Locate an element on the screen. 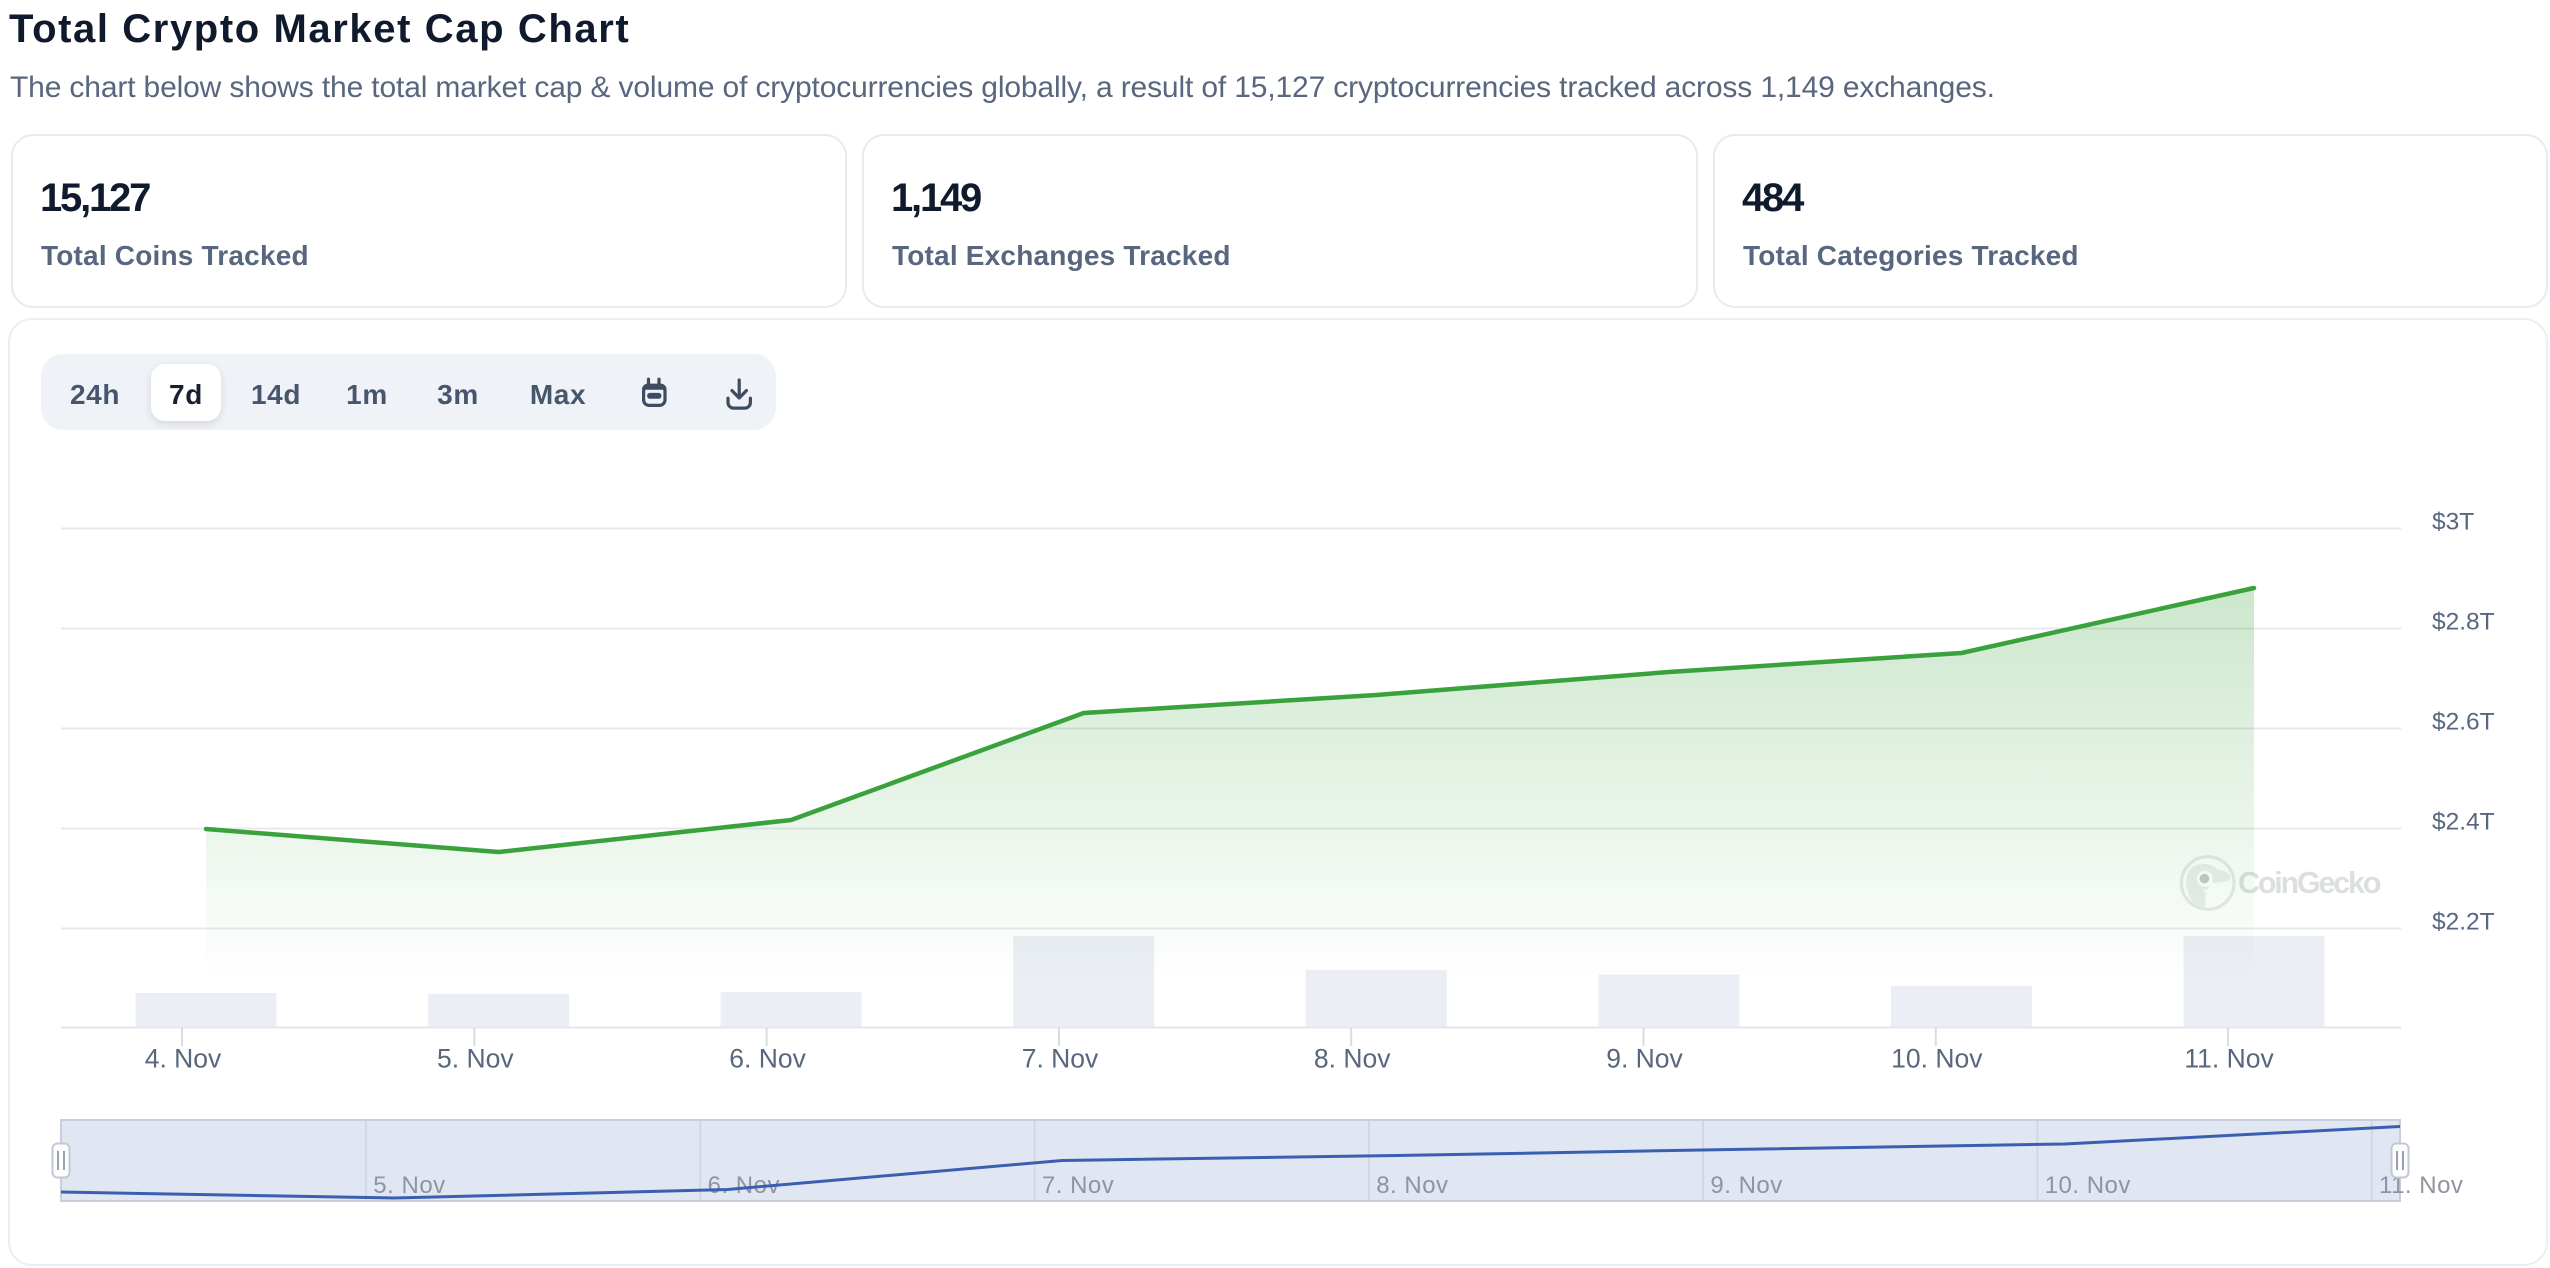  svg-text: 6. Nov is located at coordinates (767, 1059).